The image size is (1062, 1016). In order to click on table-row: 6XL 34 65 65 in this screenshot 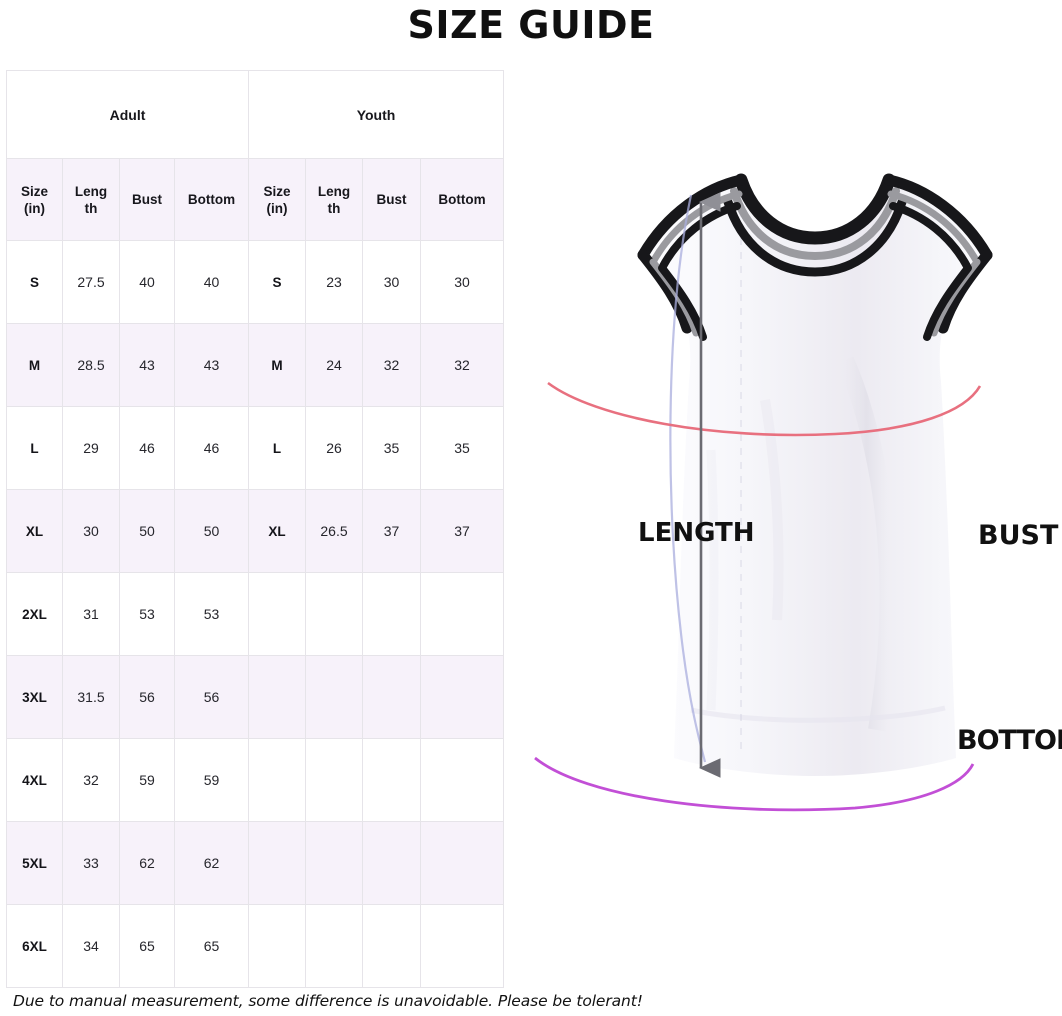, I will do `click(255, 946)`.